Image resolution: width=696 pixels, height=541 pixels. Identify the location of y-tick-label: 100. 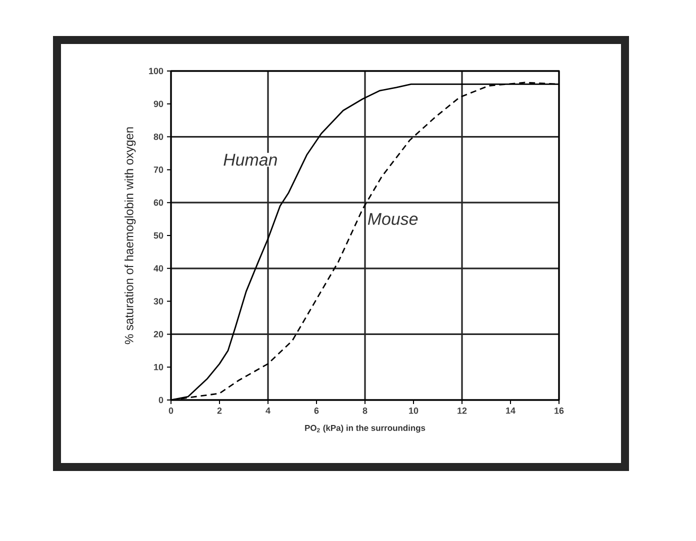
(156, 71).